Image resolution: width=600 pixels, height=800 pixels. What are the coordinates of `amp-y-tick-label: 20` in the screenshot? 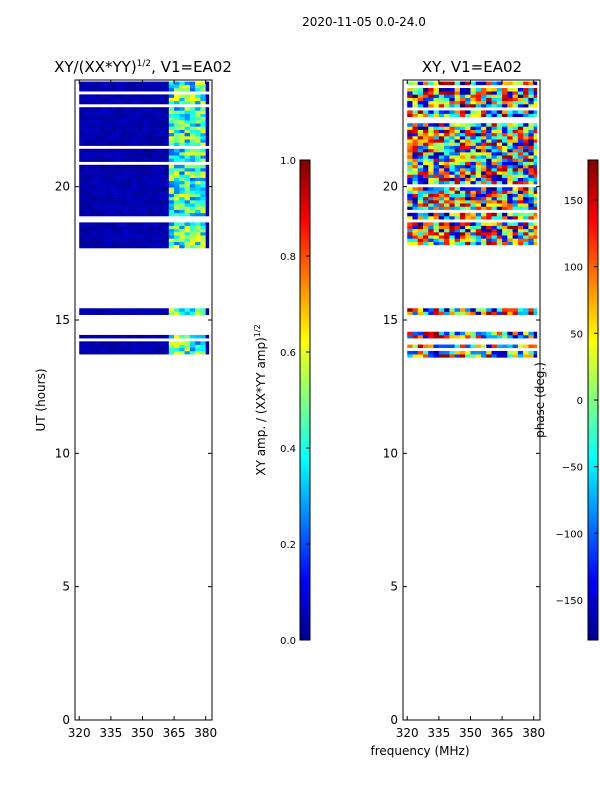 It's located at (62, 187).